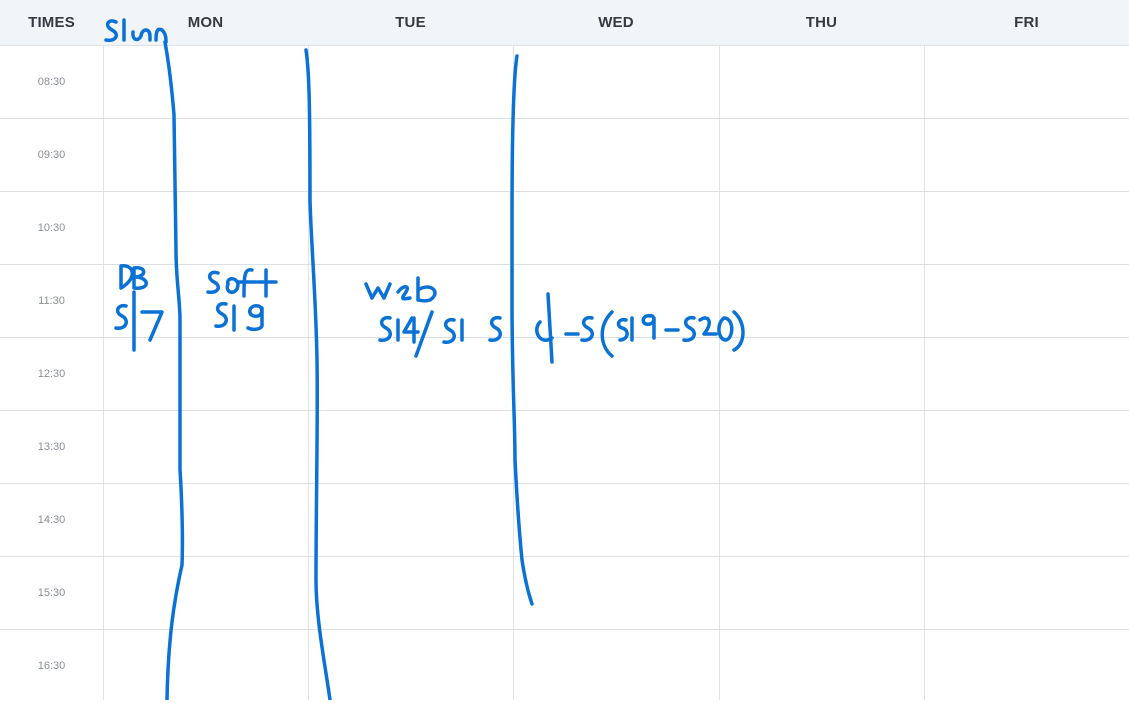 The width and height of the screenshot is (1129, 703). I want to click on time-label: 12:30, so click(51, 374).